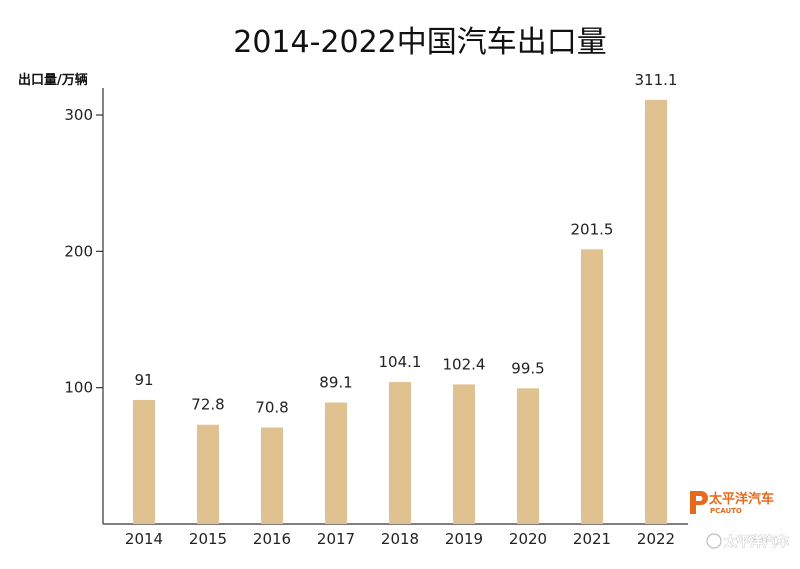  I want to click on watermark: 太平洋汽车, so click(747, 541).